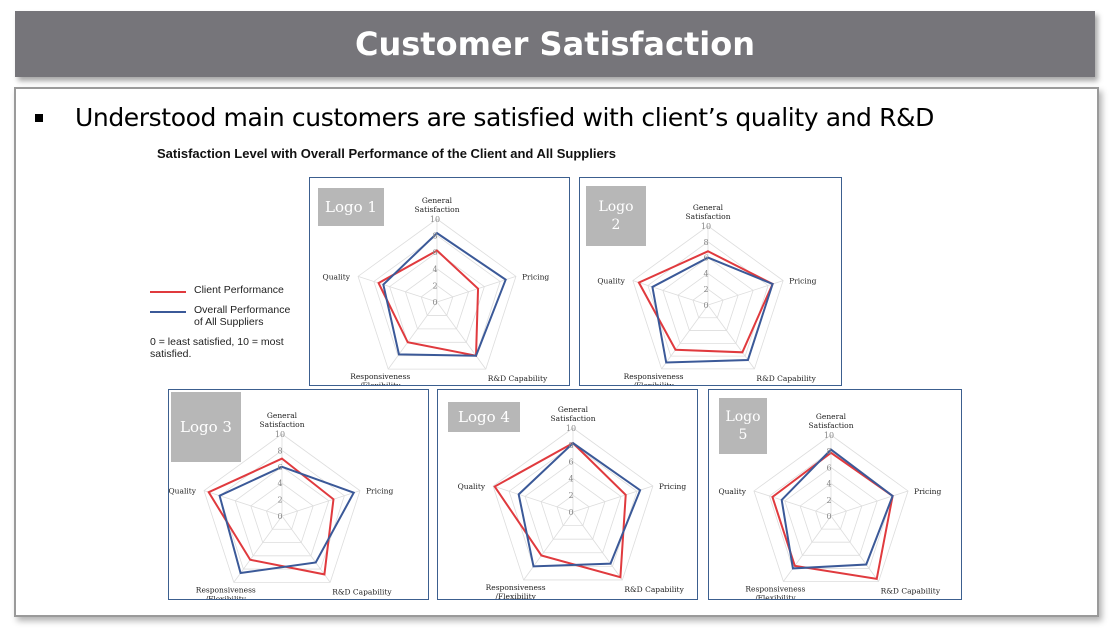 Image resolution: width=1116 pixels, height=632 pixels. Describe the element at coordinates (168, 312) in the screenshot. I see `legend-swatch-overall` at that location.